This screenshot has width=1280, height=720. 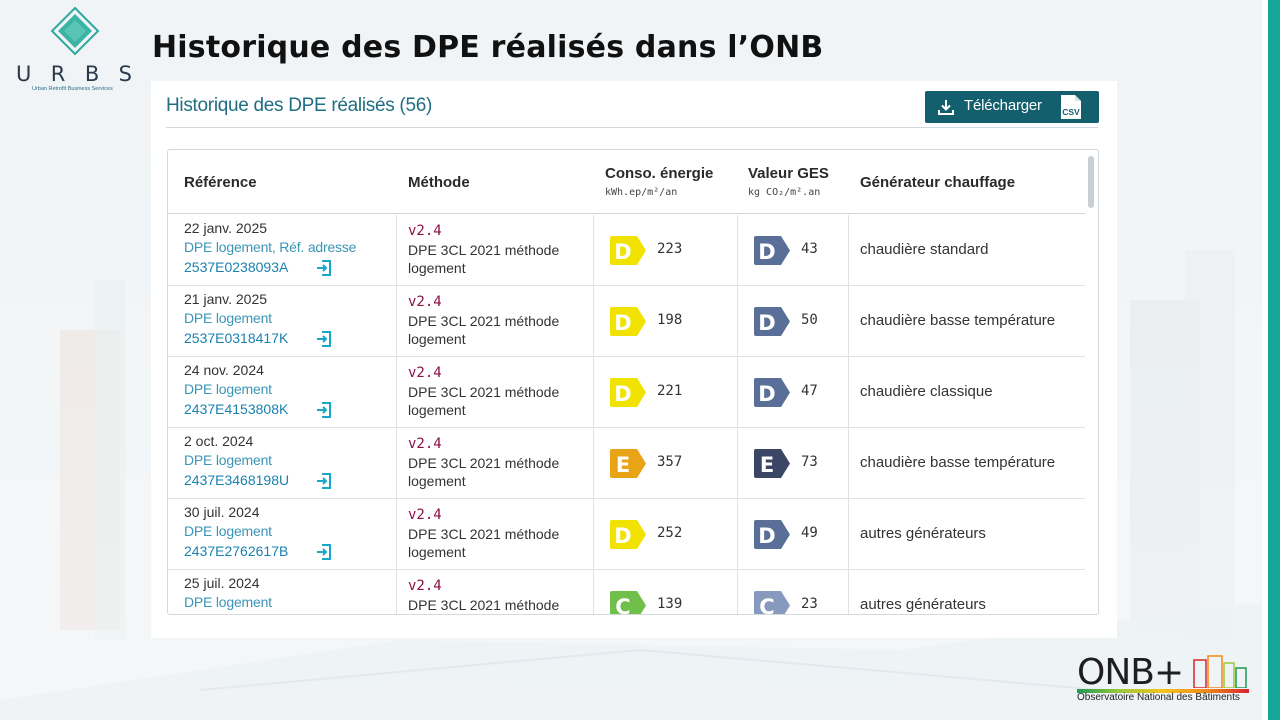 I want to click on header-ges: Valeur GES, so click(x=788, y=173).